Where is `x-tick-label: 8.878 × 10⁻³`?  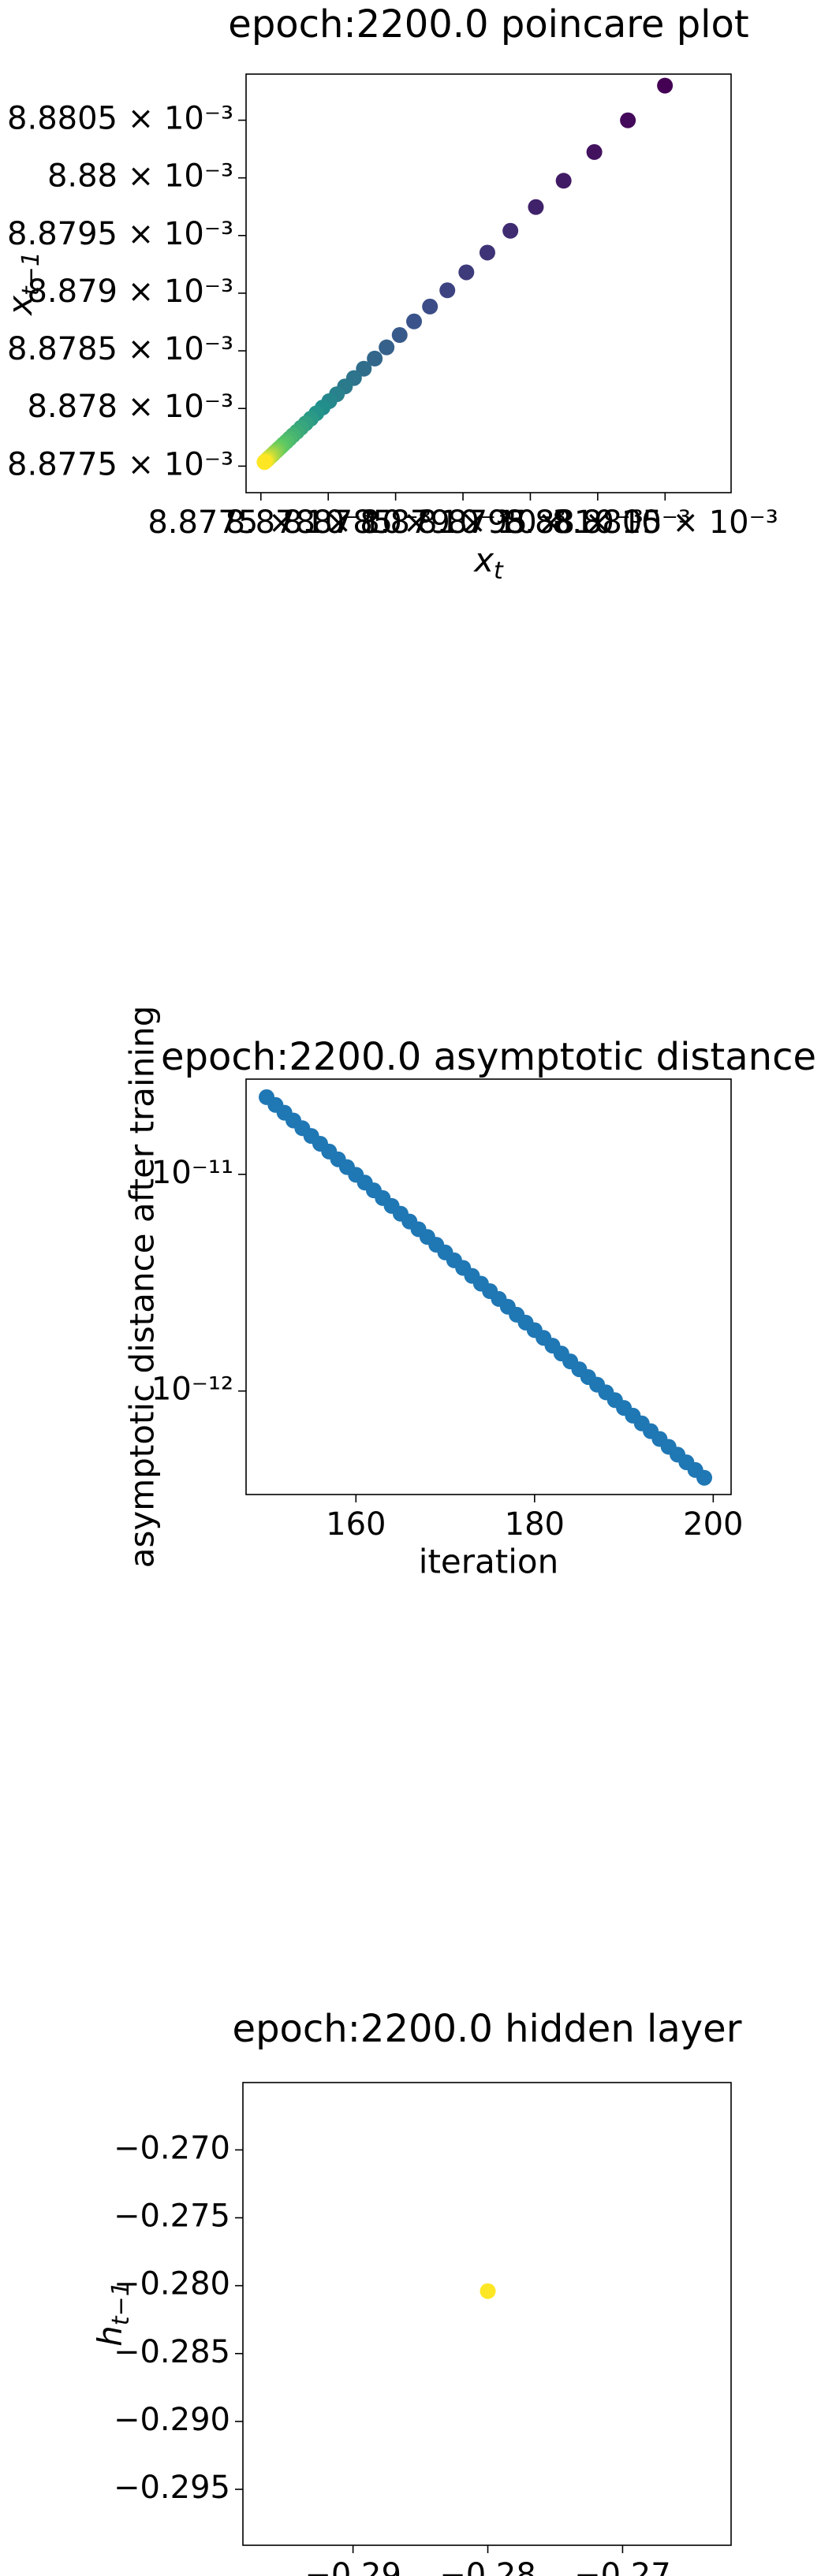 x-tick-label: 8.878 × 10⁻³ is located at coordinates (328, 522).